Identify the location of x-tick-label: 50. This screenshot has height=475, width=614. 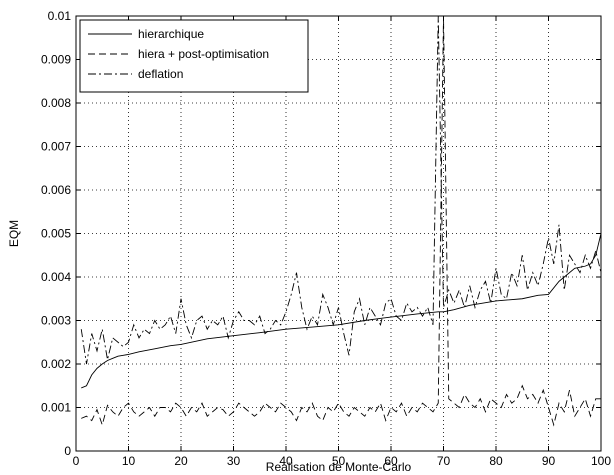
(339, 461).